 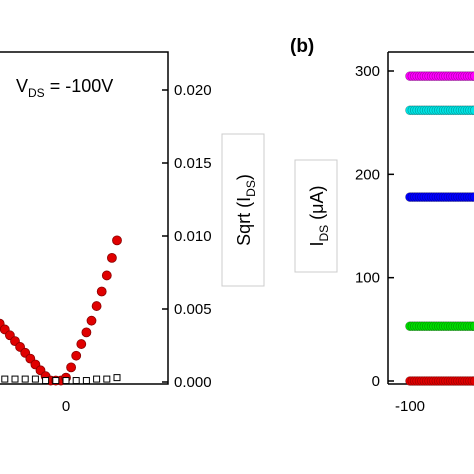 What do you see at coordinates (367, 174) in the screenshot?
I see `panel-b-y-tick-label: 200` at bounding box center [367, 174].